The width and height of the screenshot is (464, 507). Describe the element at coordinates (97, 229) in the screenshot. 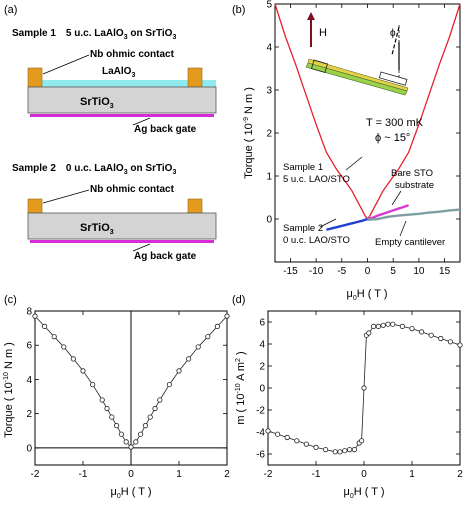

I see `sample2-substrate-label: SrTiO3` at that location.